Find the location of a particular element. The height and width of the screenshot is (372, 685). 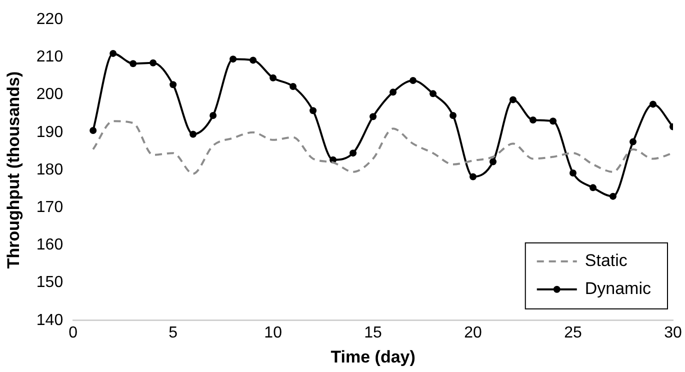

legend-label: Static is located at coordinates (606, 260).